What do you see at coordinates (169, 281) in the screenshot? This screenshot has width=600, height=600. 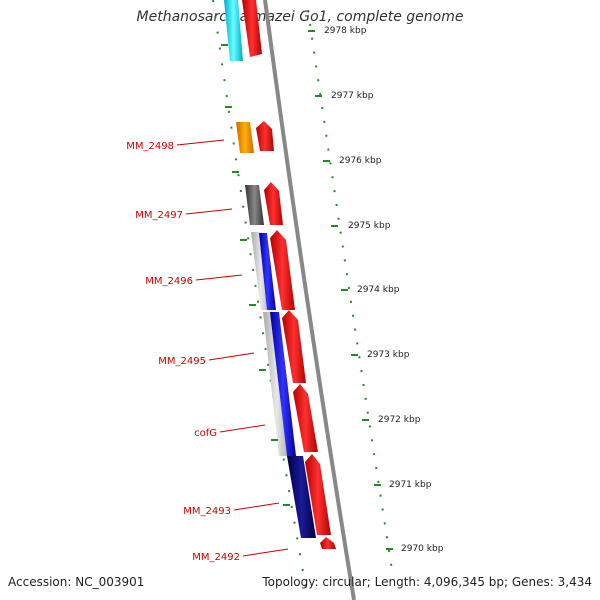 I see `gene-label: MM_2496` at bounding box center [169, 281].